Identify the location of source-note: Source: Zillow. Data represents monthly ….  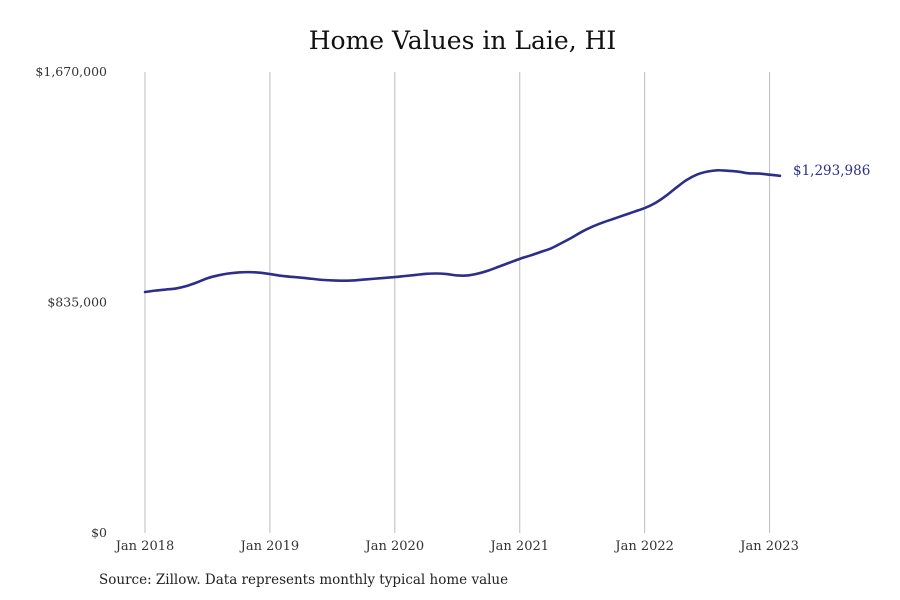
(304, 580).